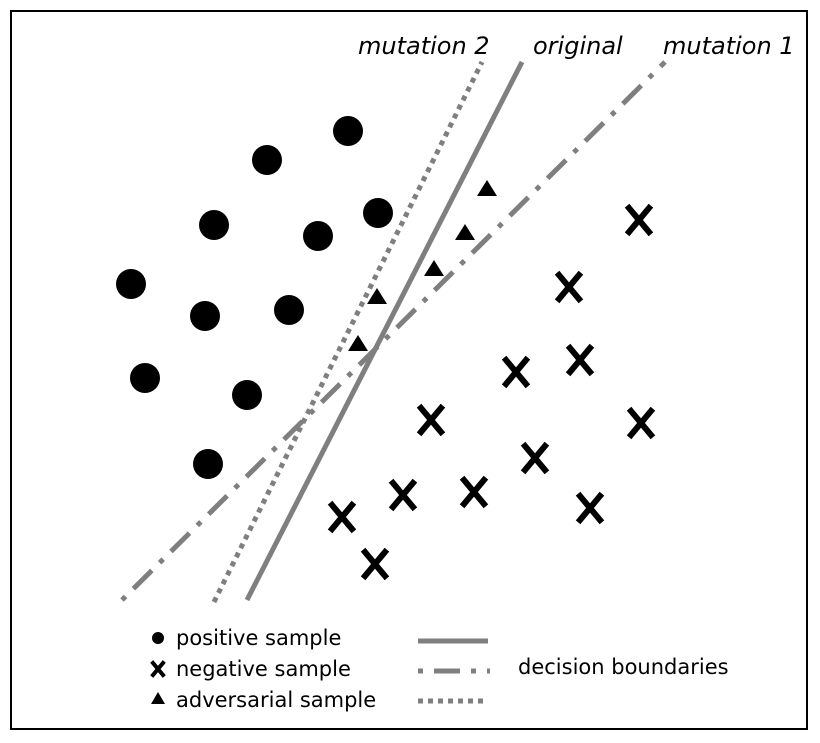 Image resolution: width=820 pixels, height=743 pixels. What do you see at coordinates (263, 669) in the screenshot?
I see `legend-negative-label: negative sample` at bounding box center [263, 669].